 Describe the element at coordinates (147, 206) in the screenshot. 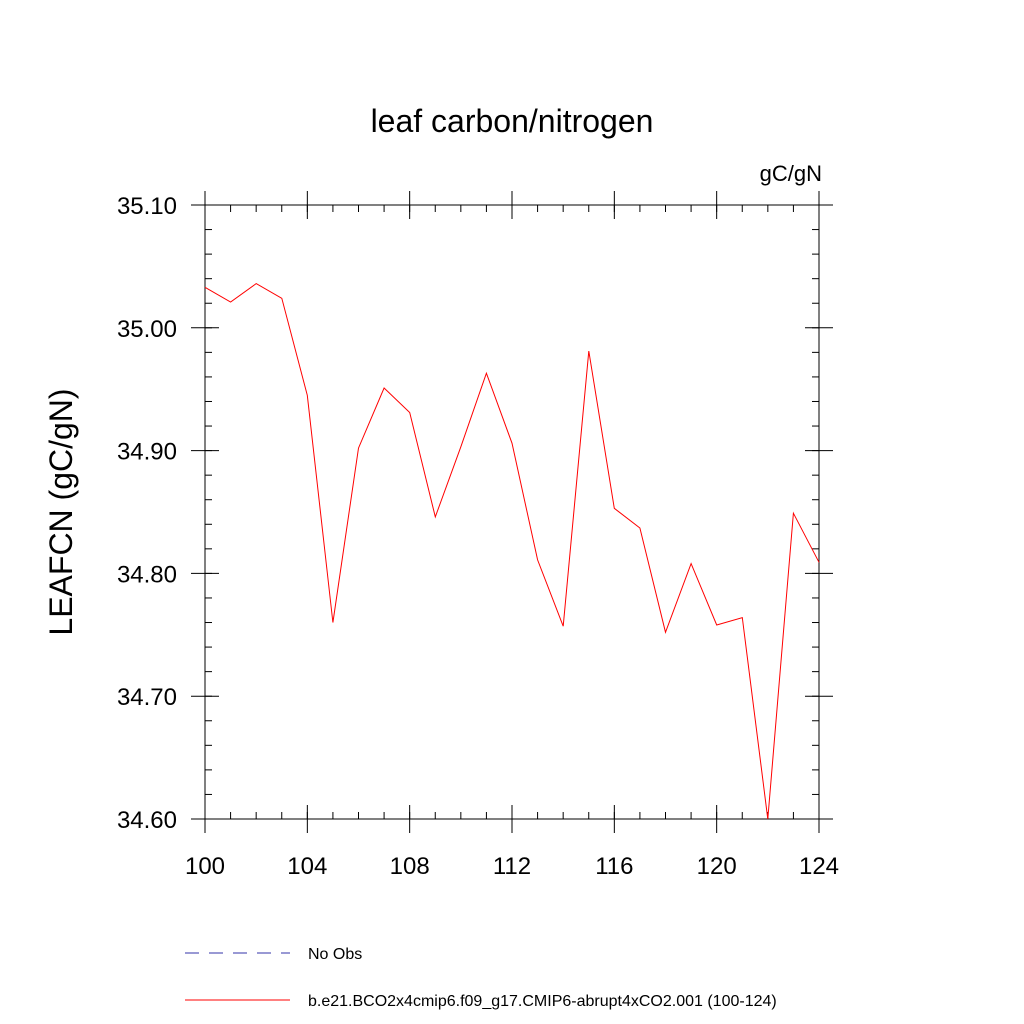

I see `y-tick-label: 35.10` at that location.